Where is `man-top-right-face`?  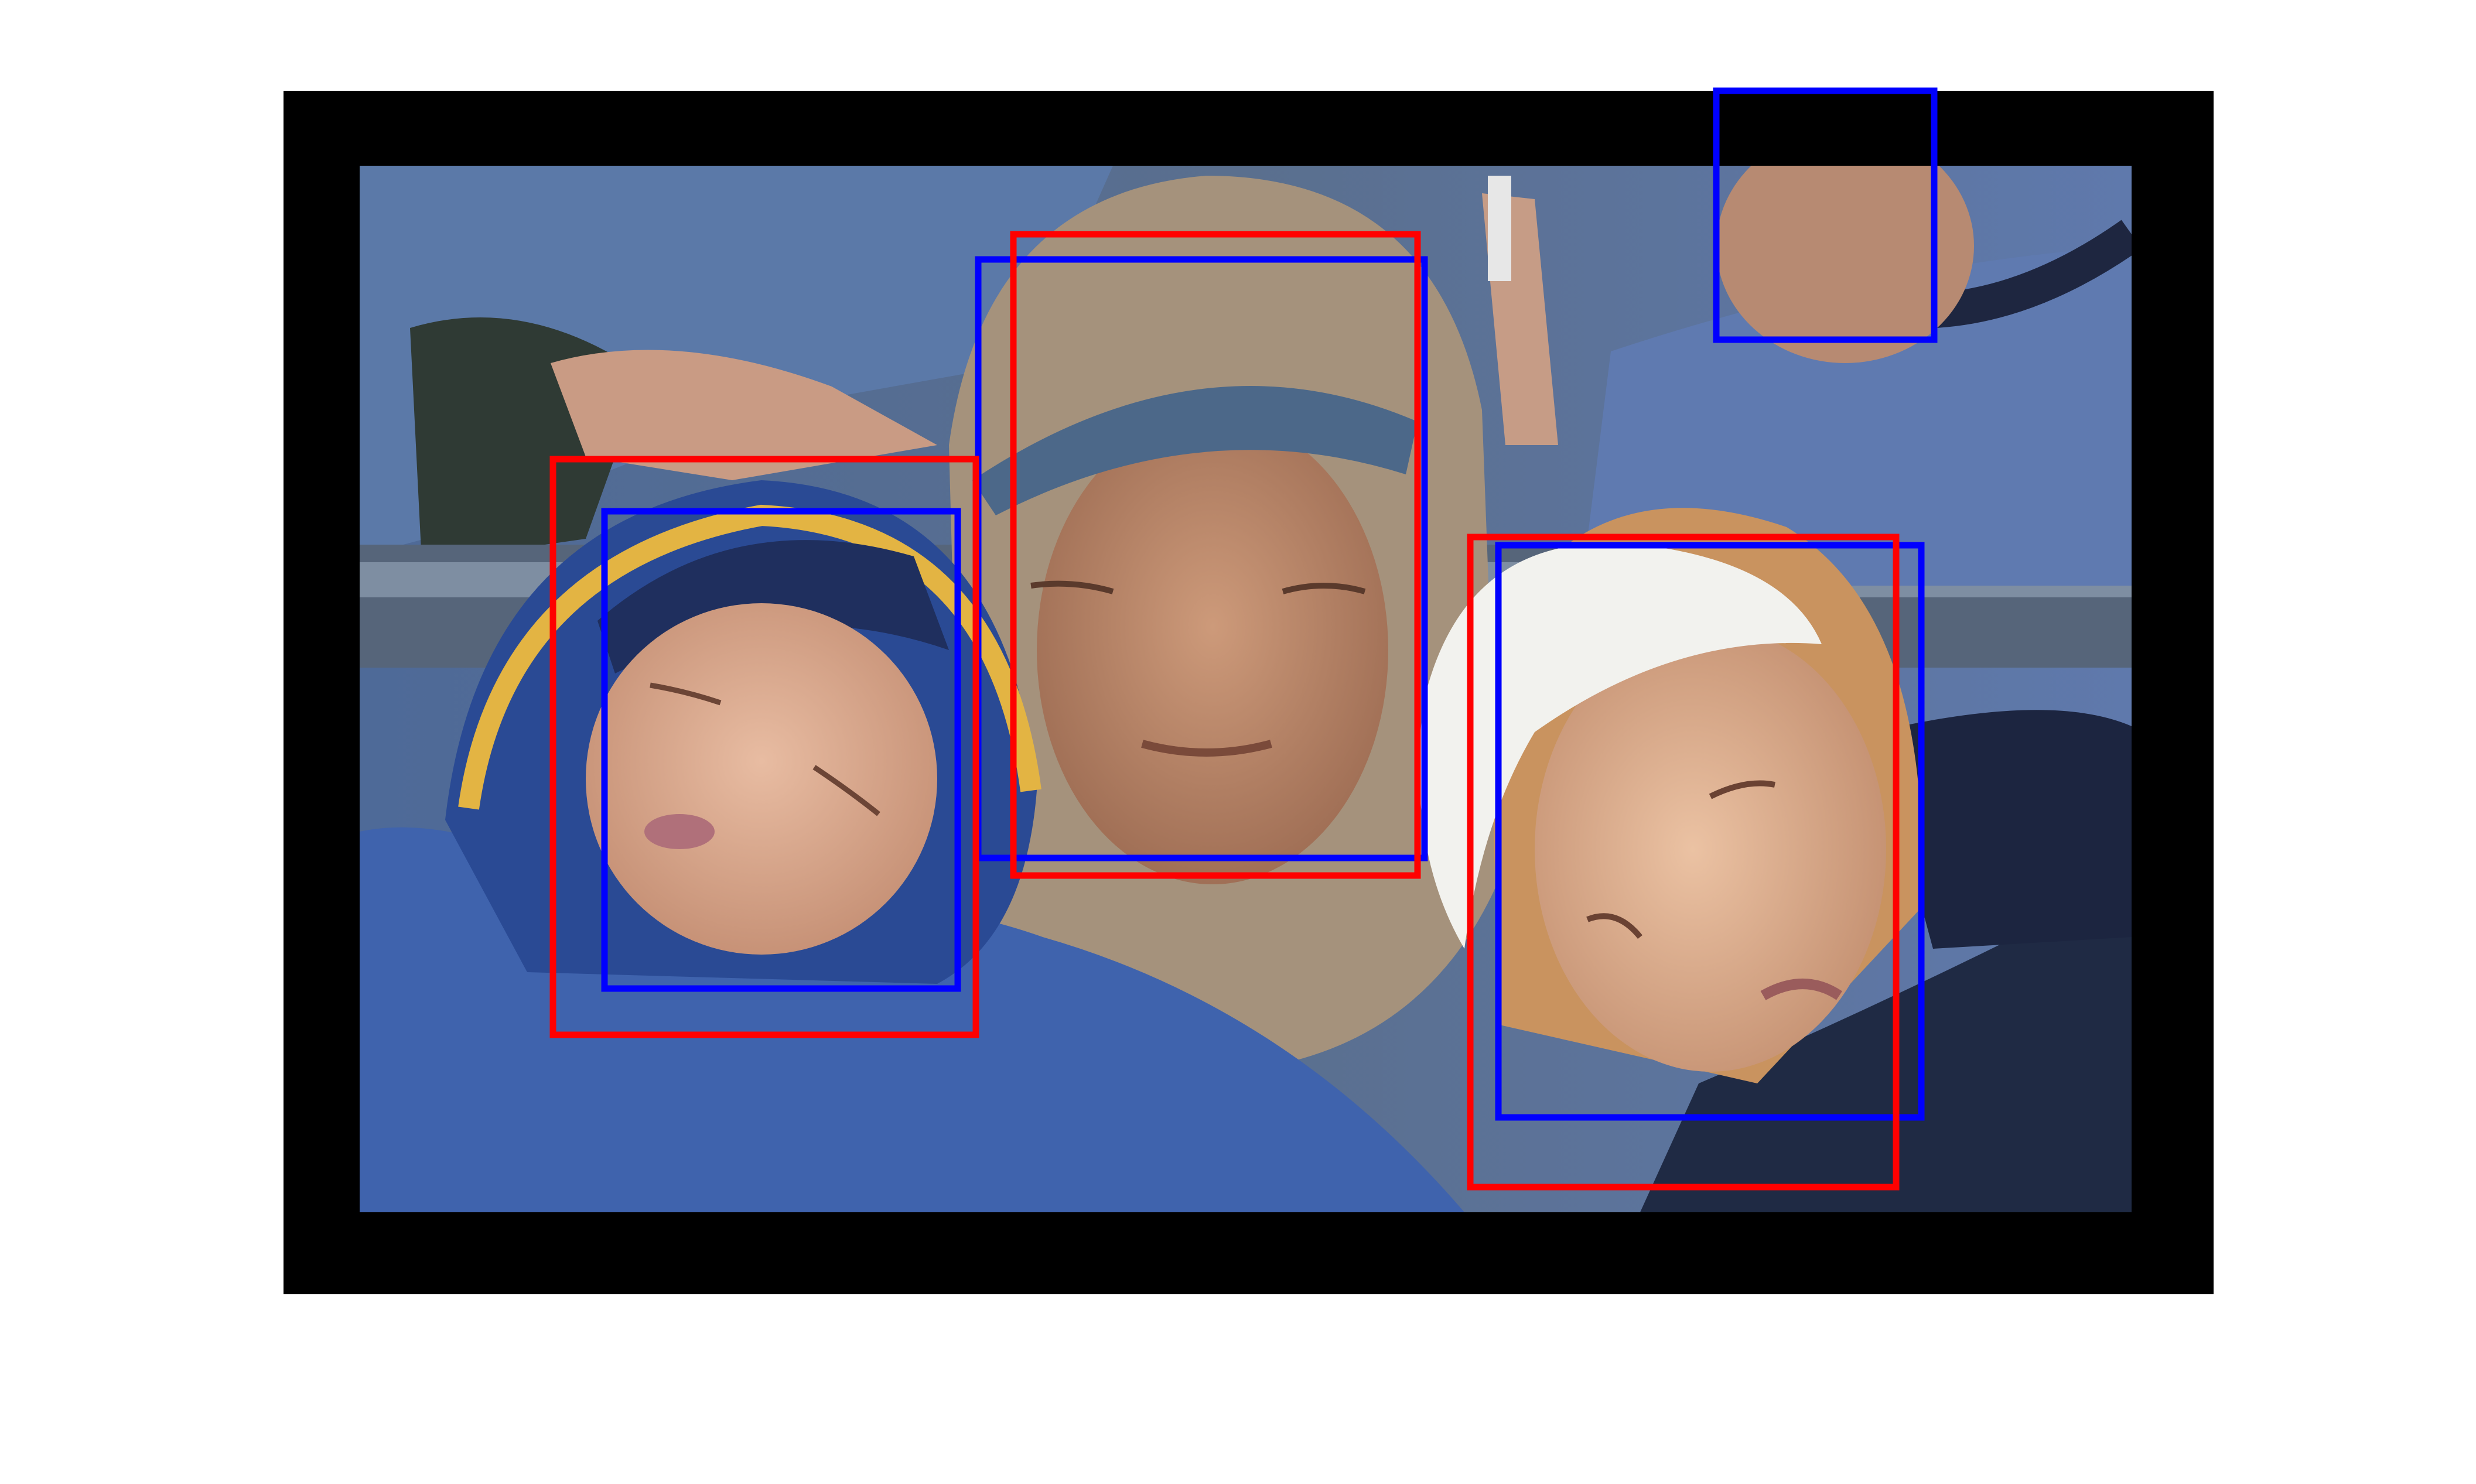
man-top-right-face is located at coordinates (1845, 264).